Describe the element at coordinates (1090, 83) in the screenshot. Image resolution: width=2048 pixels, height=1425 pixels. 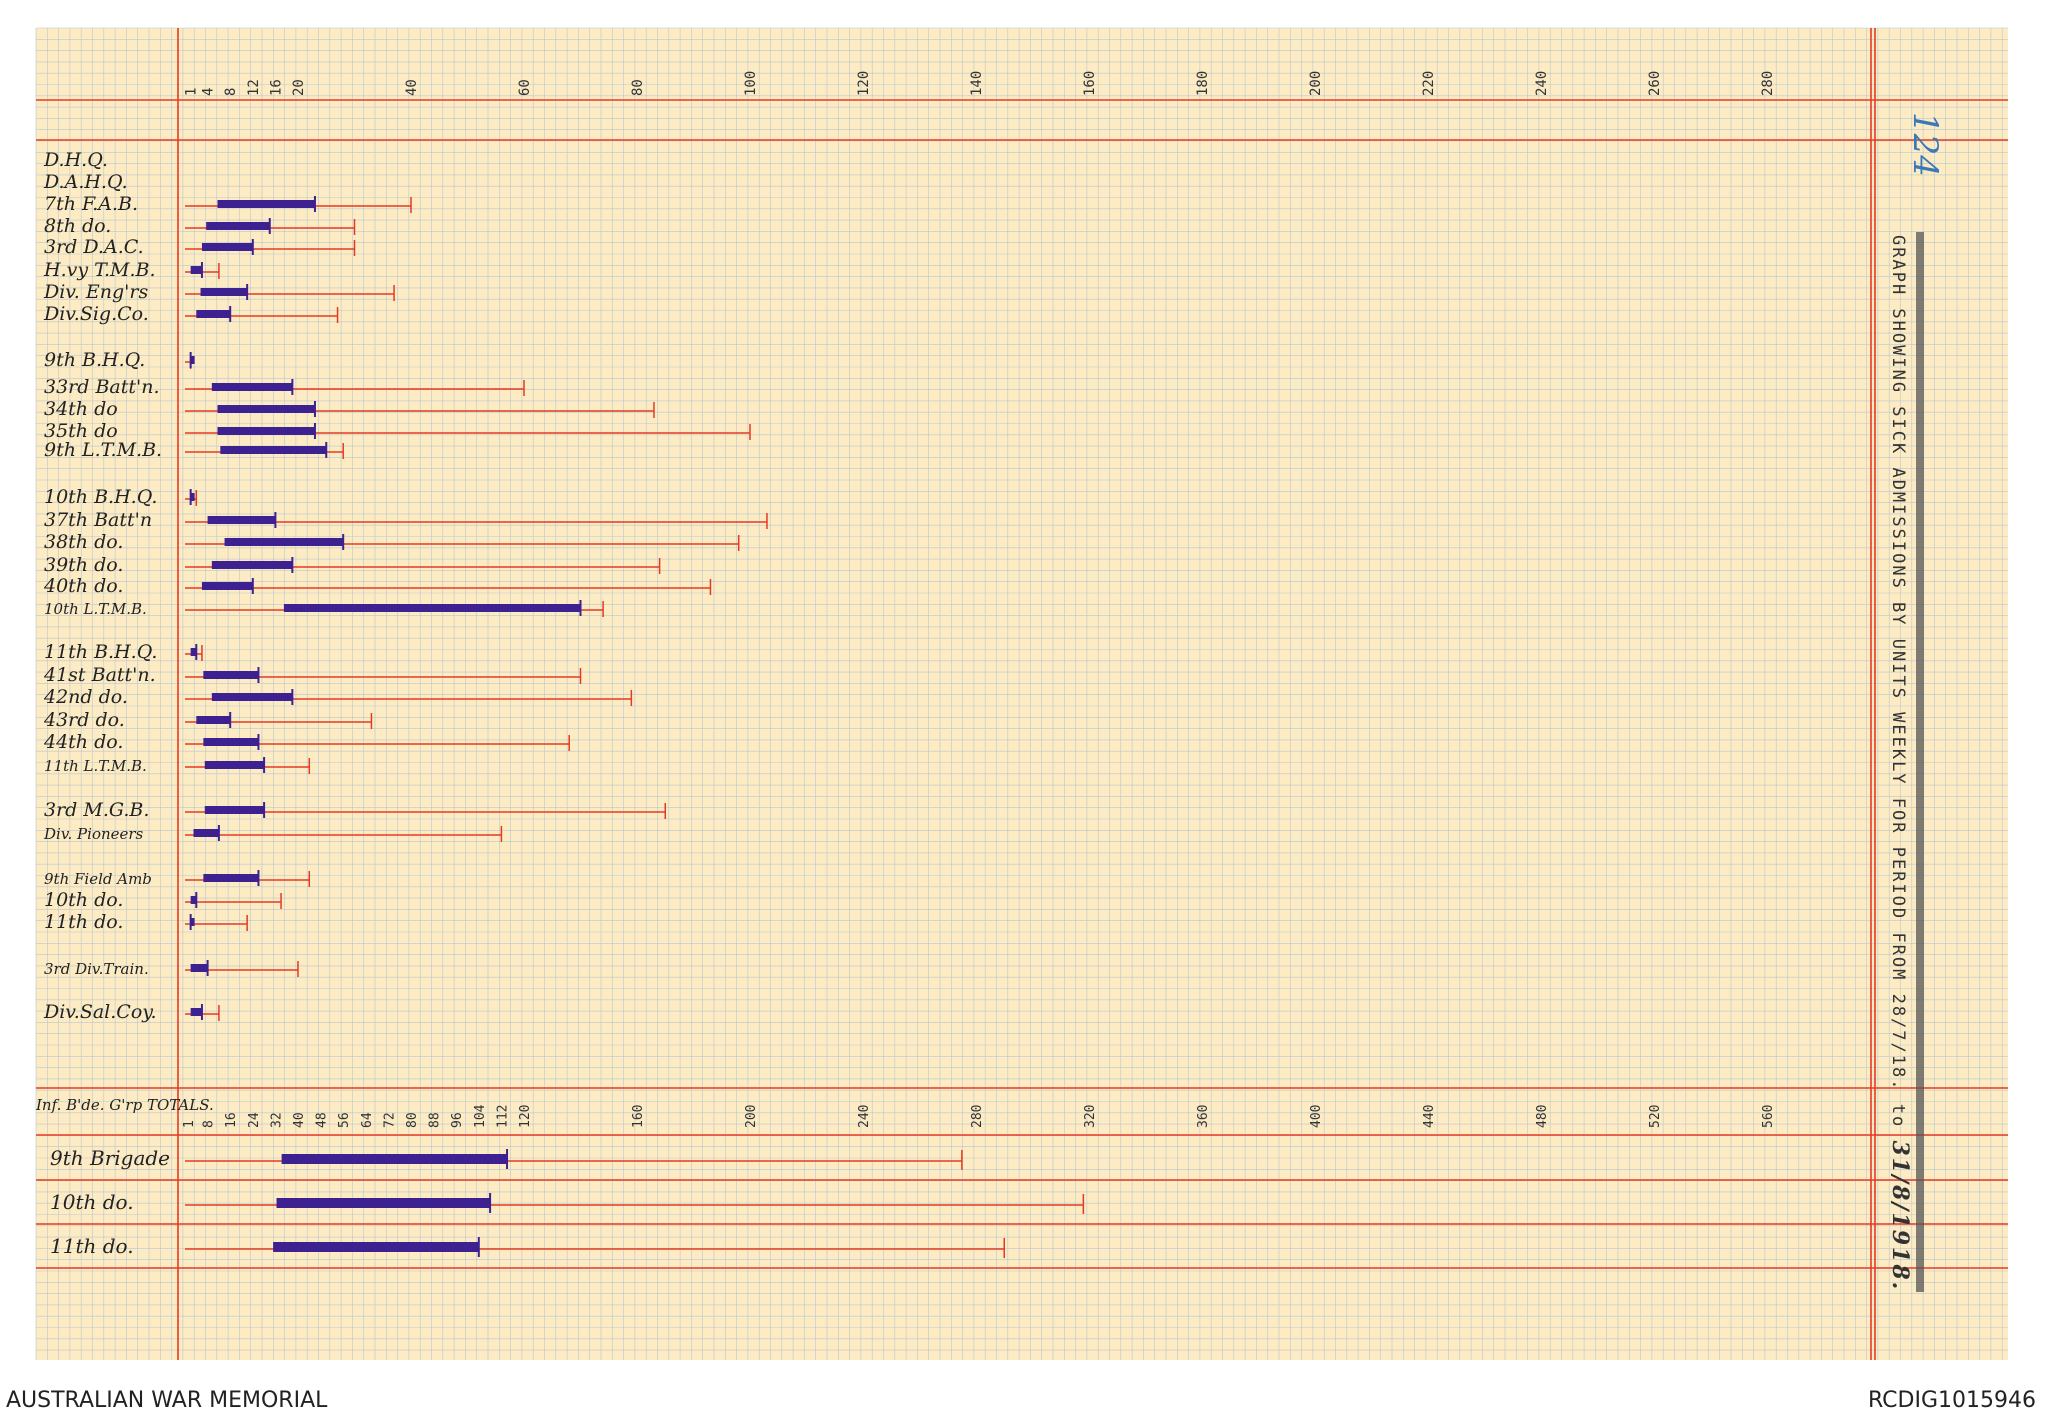
I see `x-tick-label: 160` at that location.